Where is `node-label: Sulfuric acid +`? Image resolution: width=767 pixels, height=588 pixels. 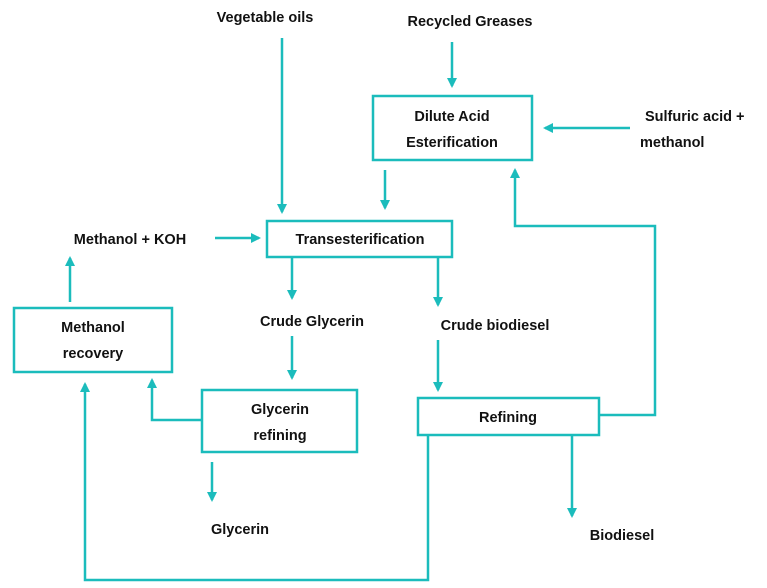 node-label: Sulfuric acid + is located at coordinates (695, 117).